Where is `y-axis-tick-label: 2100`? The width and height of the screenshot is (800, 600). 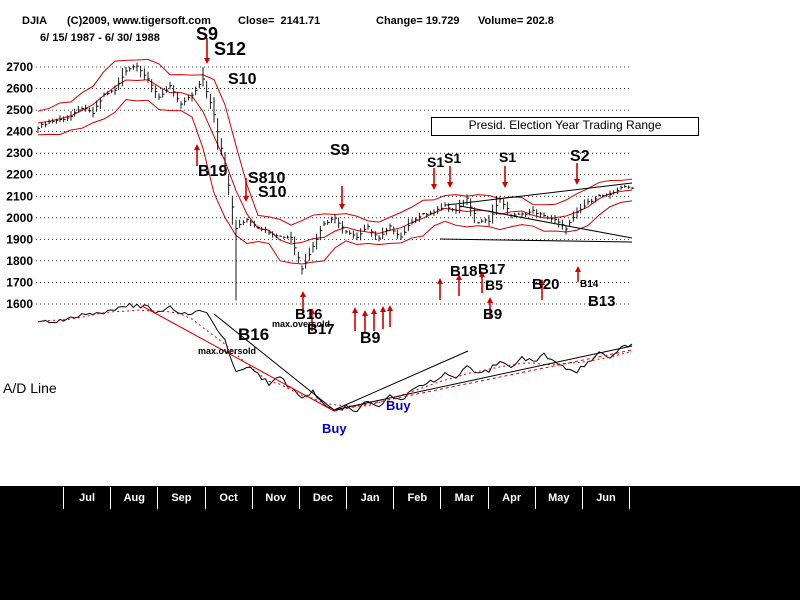
y-axis-tick-label: 2100 is located at coordinates (19, 196).